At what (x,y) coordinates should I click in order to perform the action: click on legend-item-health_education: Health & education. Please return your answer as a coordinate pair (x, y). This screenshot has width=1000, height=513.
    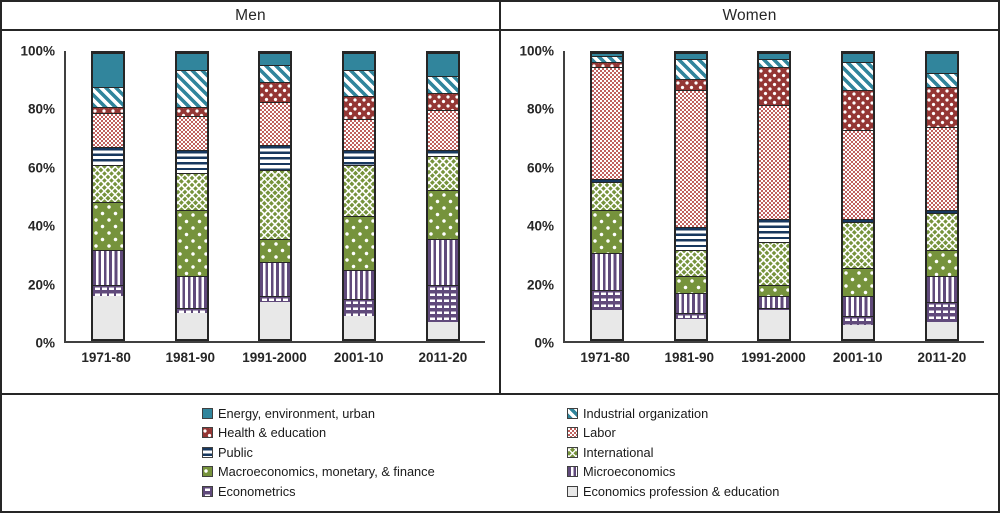
    Looking at the image, I should click on (318, 432).